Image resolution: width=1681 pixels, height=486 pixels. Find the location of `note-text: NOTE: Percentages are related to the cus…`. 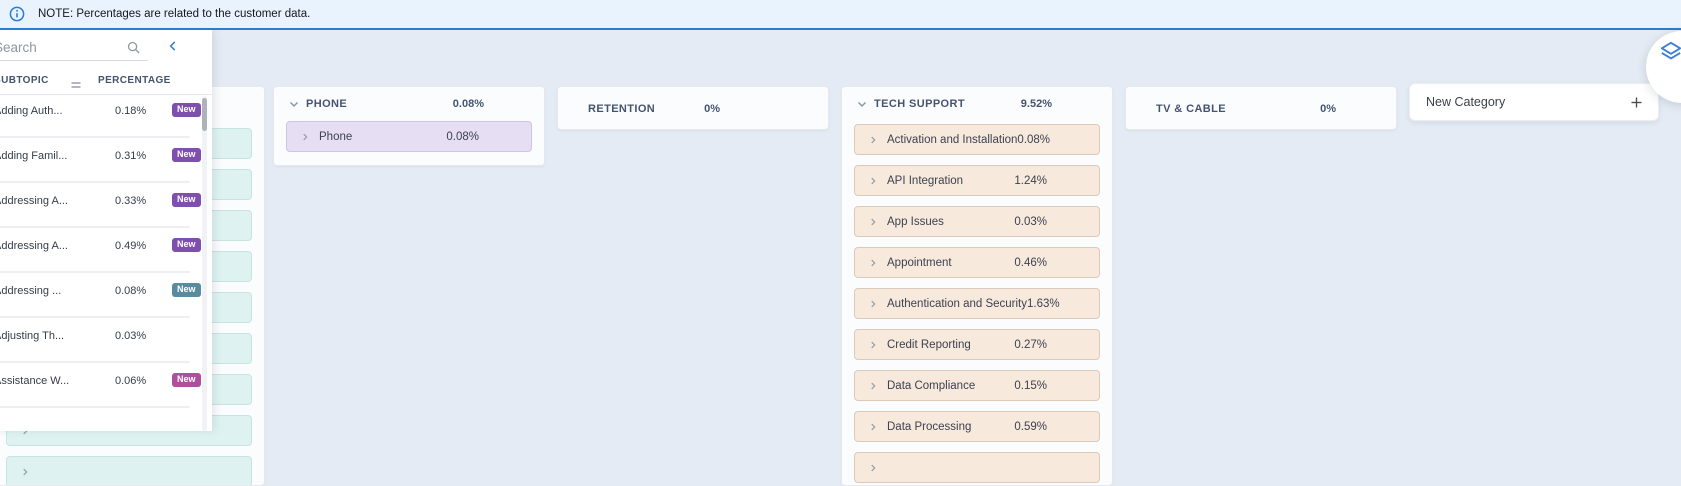

note-text: NOTE: Percentages are related to the cus… is located at coordinates (174, 14).